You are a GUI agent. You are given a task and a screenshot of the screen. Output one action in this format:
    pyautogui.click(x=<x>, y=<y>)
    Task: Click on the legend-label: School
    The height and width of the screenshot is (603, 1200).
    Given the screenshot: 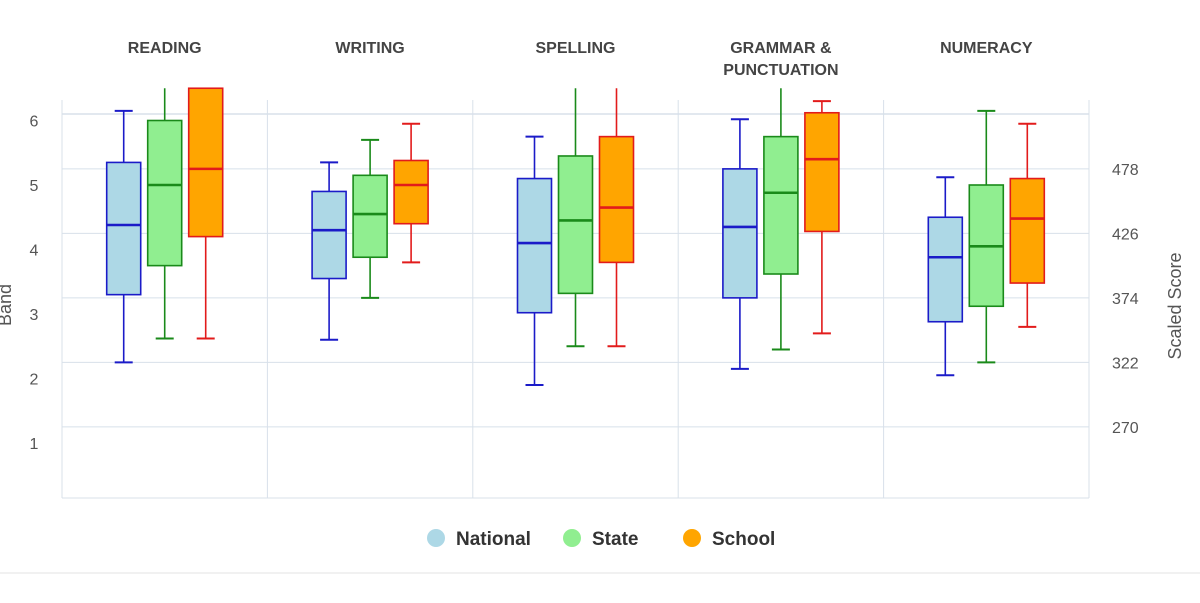 What is the action you would take?
    pyautogui.click(x=743, y=539)
    